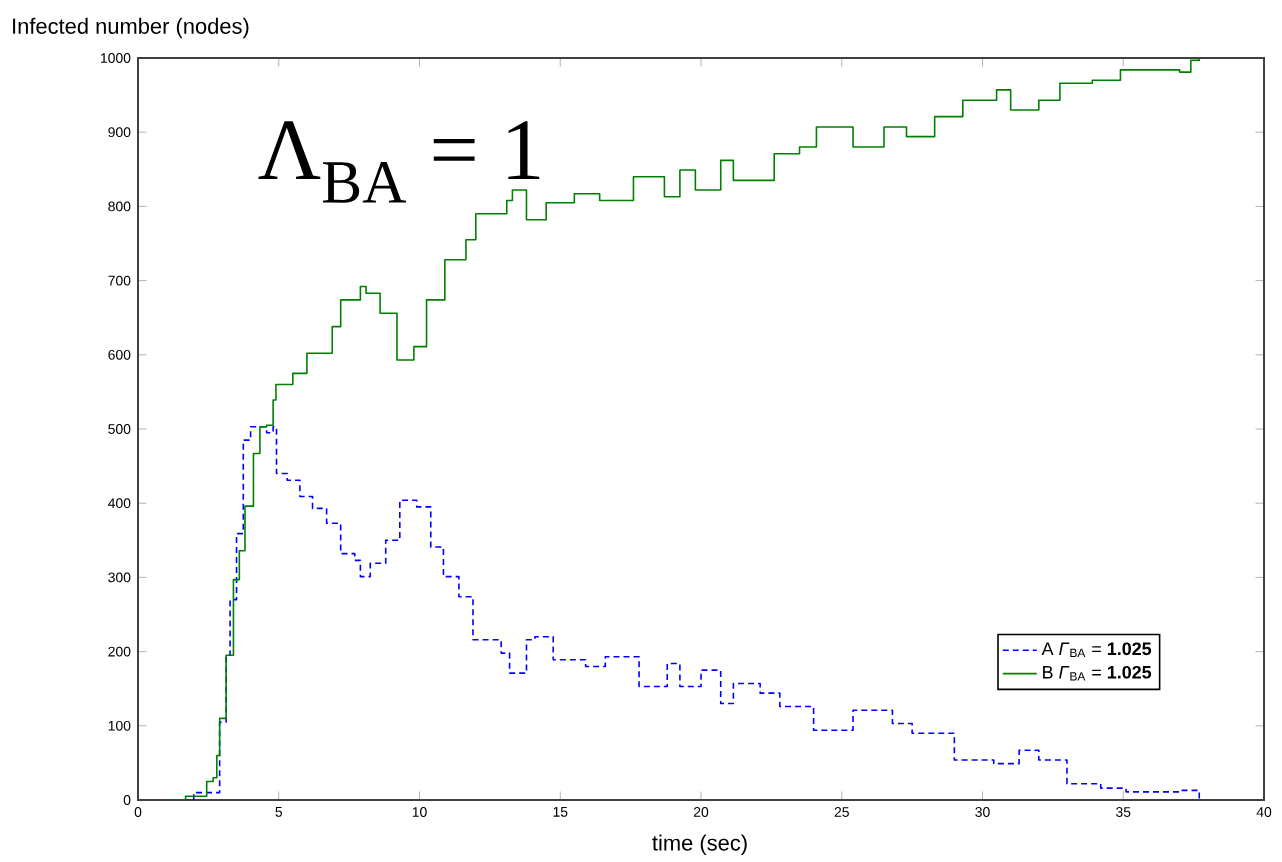 The image size is (1282, 862). I want to click on legend-label: A Γ$_{BA}$ = 1.025, so click(1096, 649).